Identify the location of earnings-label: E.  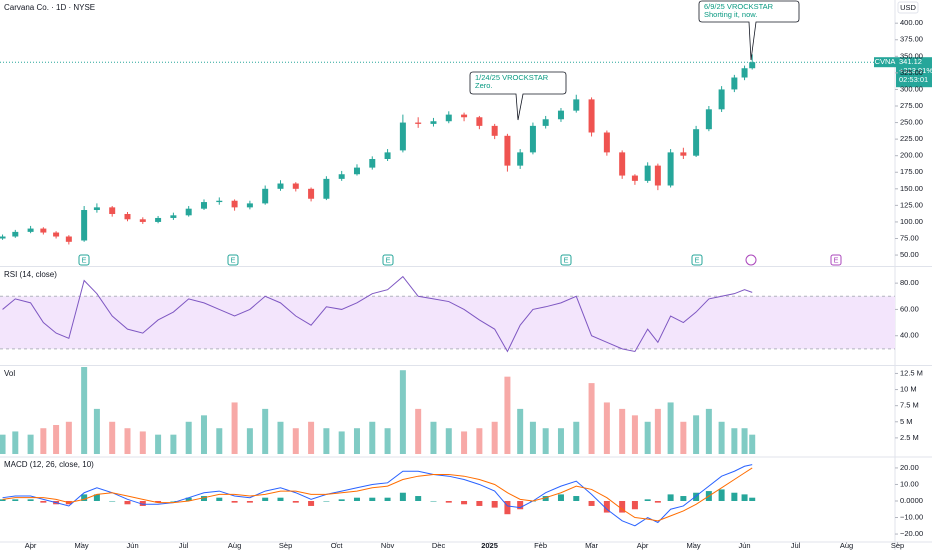
(835, 259).